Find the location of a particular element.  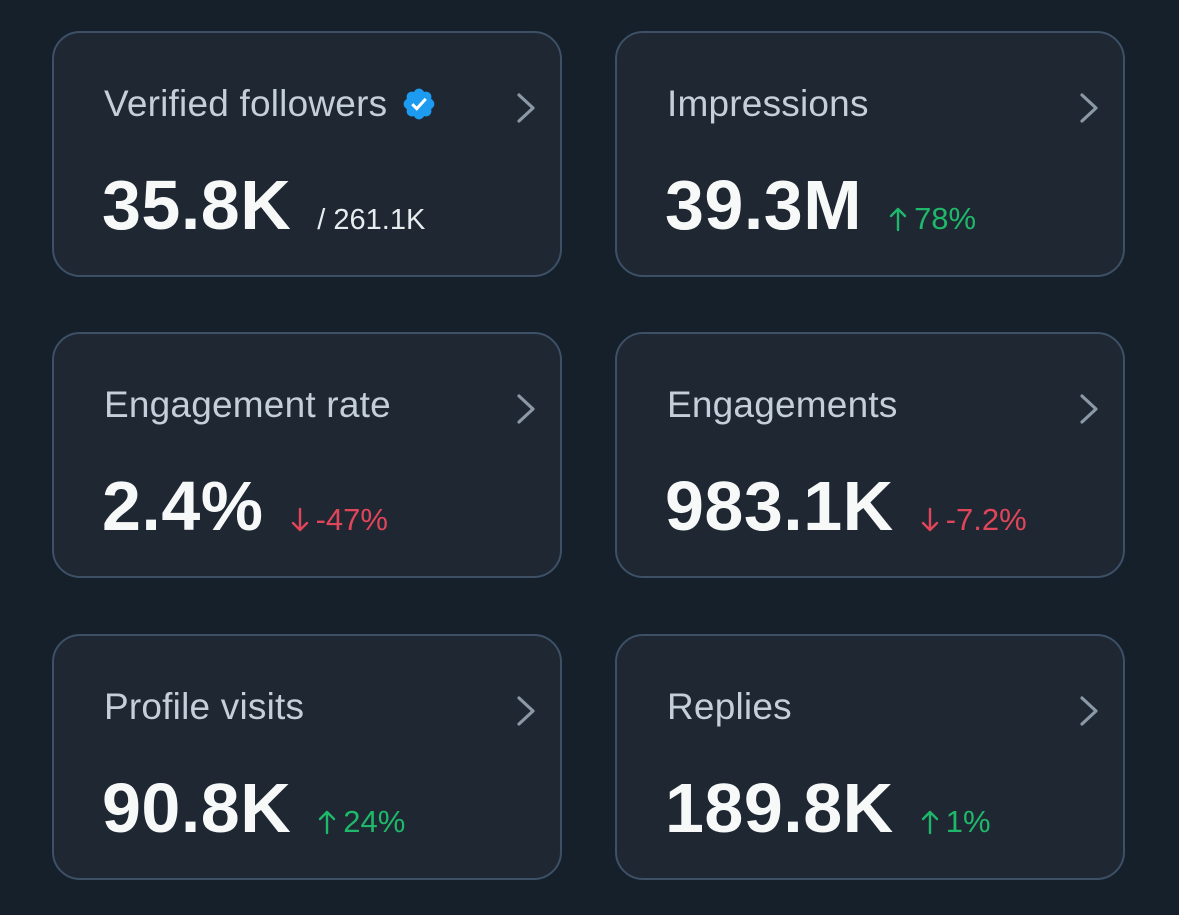

metric-change: 1% is located at coordinates (955, 822).